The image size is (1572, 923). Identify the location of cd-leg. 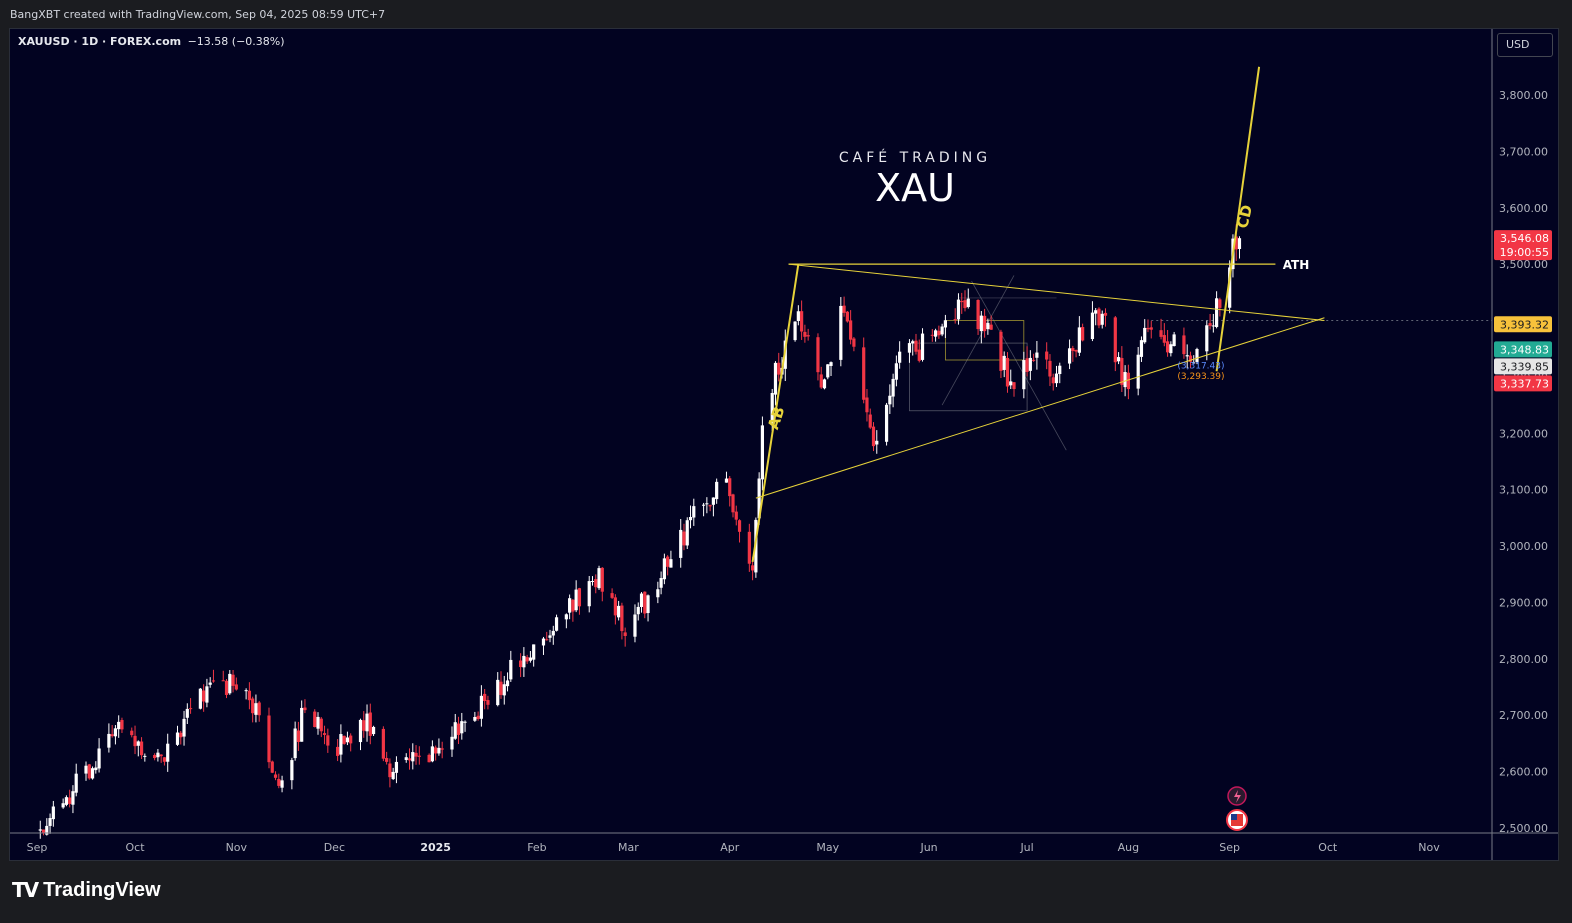
(1238, 219).